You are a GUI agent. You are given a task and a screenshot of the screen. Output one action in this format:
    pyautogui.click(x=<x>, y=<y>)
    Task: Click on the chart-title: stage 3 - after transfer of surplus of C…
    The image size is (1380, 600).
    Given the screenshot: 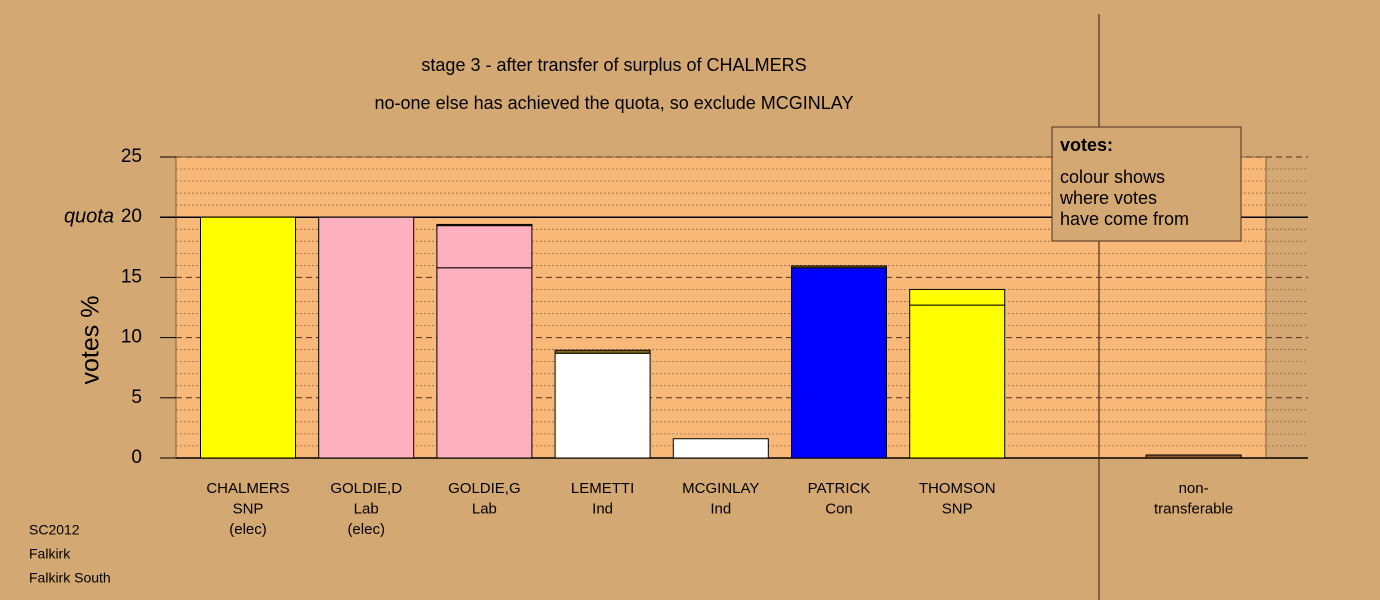 What is the action you would take?
    pyautogui.click(x=613, y=65)
    